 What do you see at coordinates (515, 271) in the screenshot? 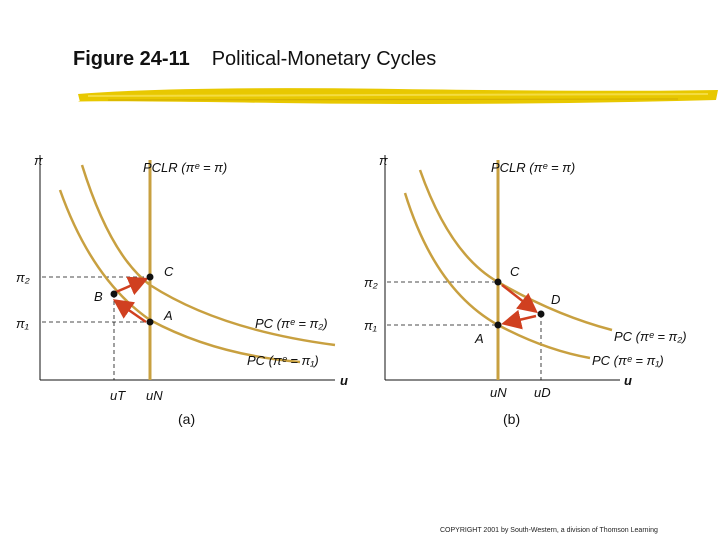
I see `panel-b-point-c-label: C` at bounding box center [515, 271].